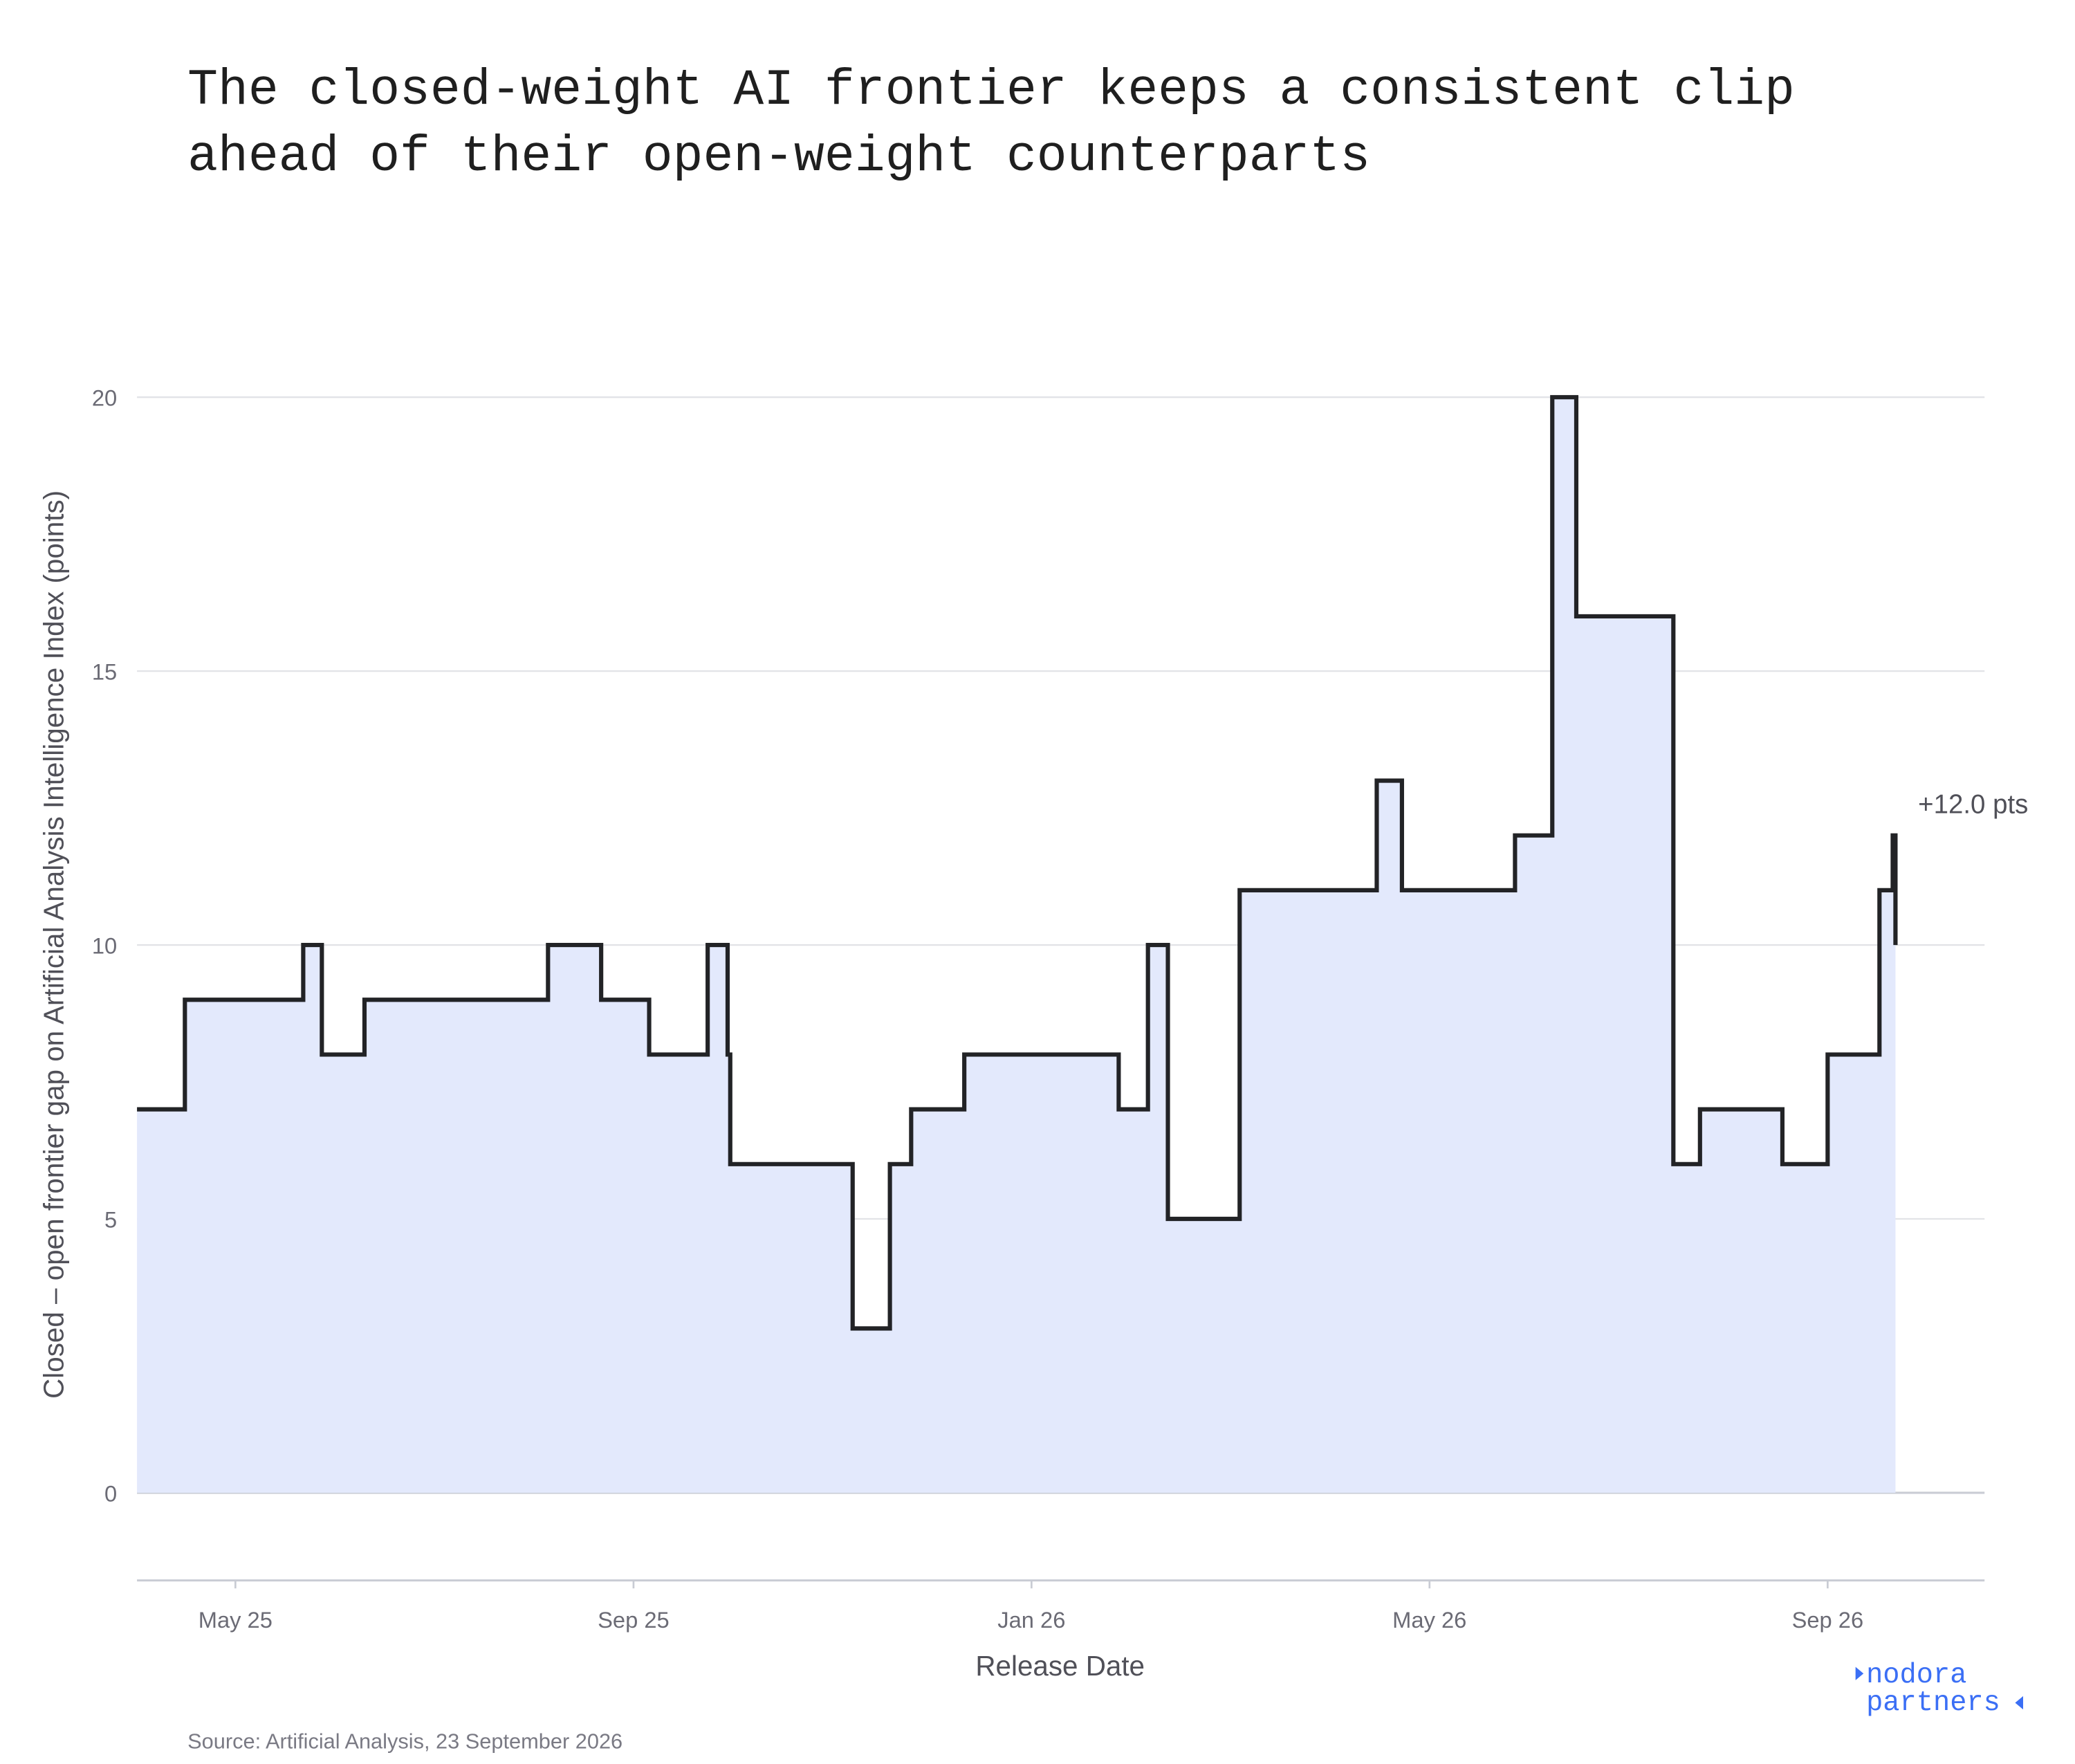 Image resolution: width=2075 pixels, height=1764 pixels. What do you see at coordinates (1916, 1675) in the screenshot?
I see `logo-text: nodora` at bounding box center [1916, 1675].